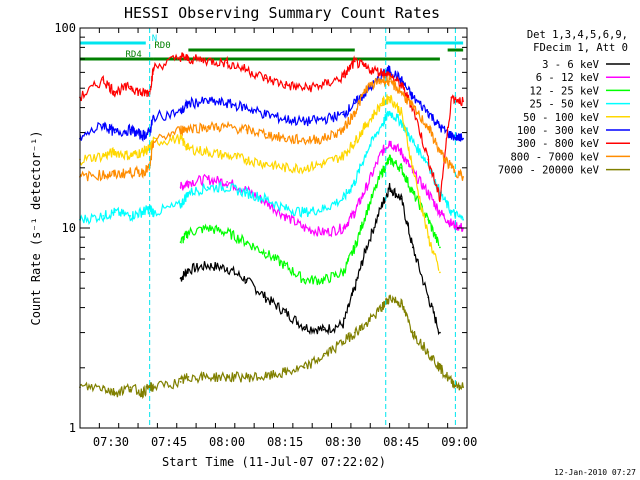  I want to click on legend-header: FDecim 1, Att 0, so click(580, 48).